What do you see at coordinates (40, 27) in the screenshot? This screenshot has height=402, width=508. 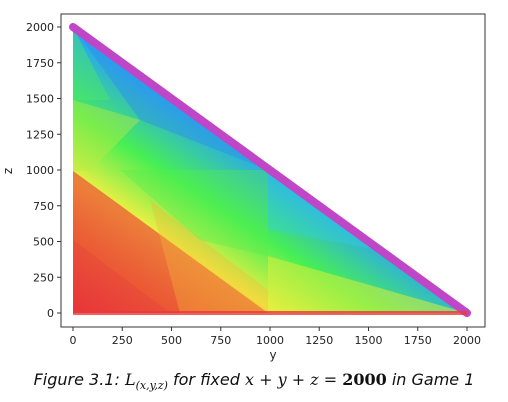 I see `y-tick-label: 2000` at bounding box center [40, 27].